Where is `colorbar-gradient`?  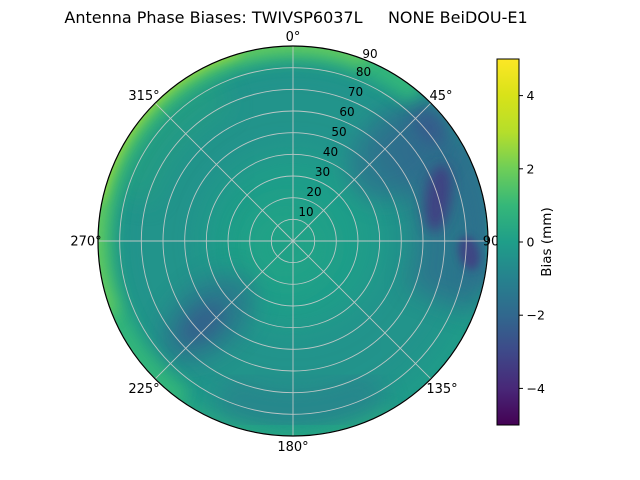
colorbar-gradient is located at coordinates (508, 242).